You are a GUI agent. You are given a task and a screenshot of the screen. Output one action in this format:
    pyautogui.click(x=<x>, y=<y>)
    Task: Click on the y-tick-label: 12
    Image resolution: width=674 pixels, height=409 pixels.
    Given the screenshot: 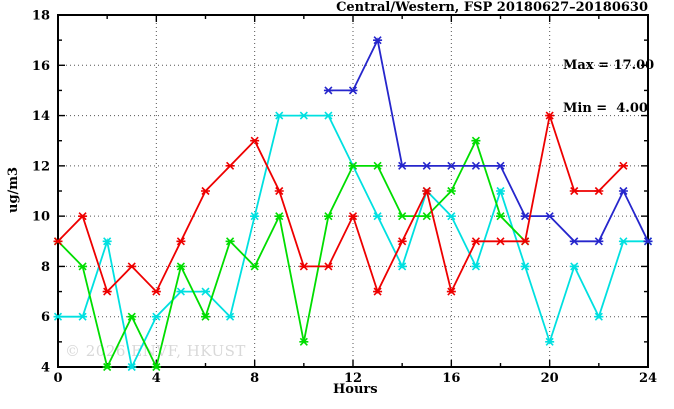 What is the action you would take?
    pyautogui.click(x=41, y=166)
    